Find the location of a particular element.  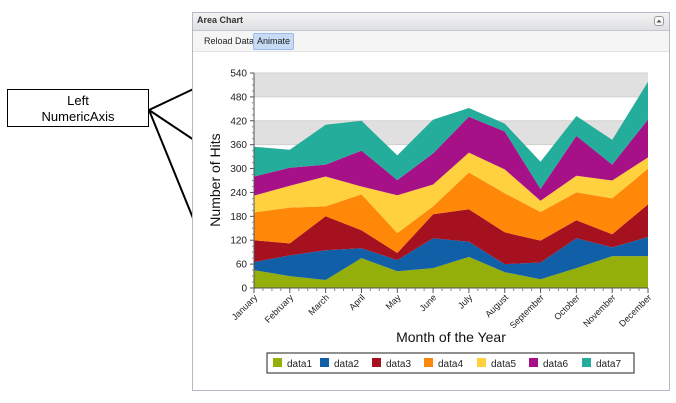

legend-label-data5: data5 is located at coordinates (503, 364).